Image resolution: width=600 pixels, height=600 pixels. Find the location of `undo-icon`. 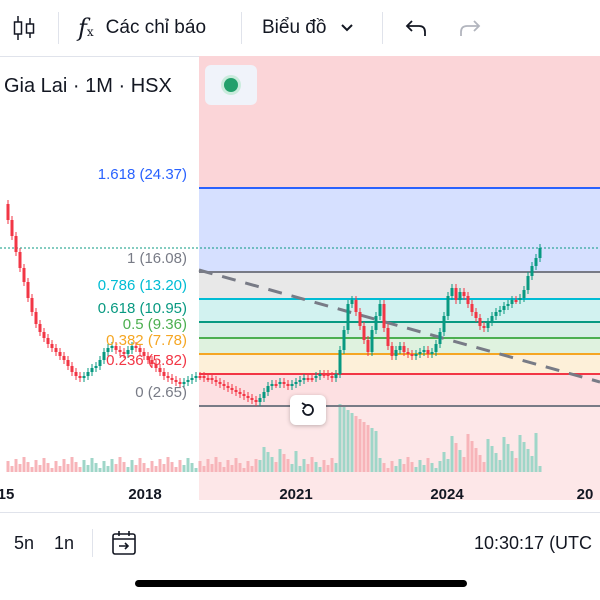

undo-icon is located at coordinates (415, 28).